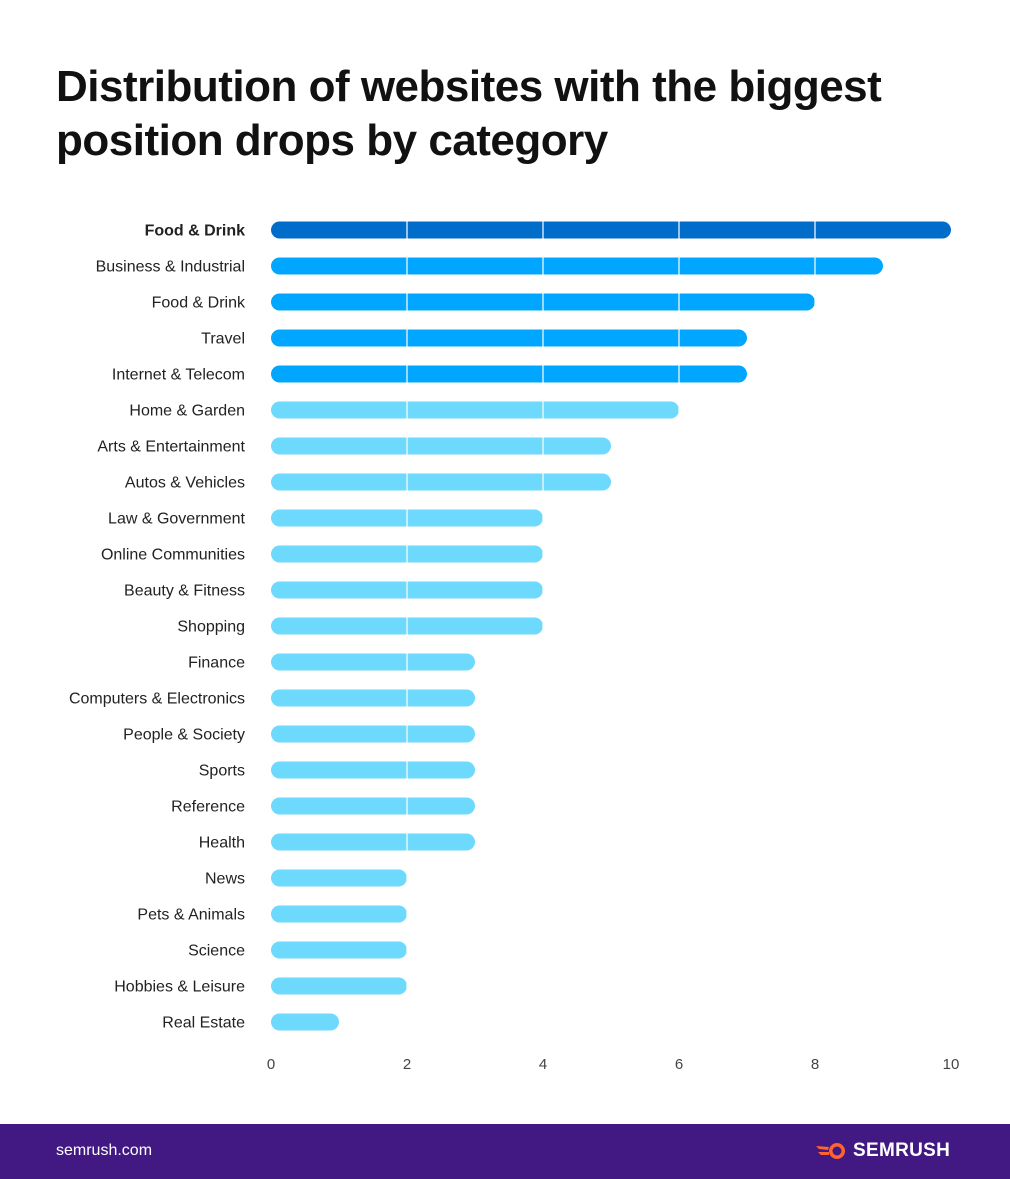 Image resolution: width=1010 pixels, height=1179 pixels. What do you see at coordinates (211, 627) in the screenshot?
I see `category-label: Shopping` at bounding box center [211, 627].